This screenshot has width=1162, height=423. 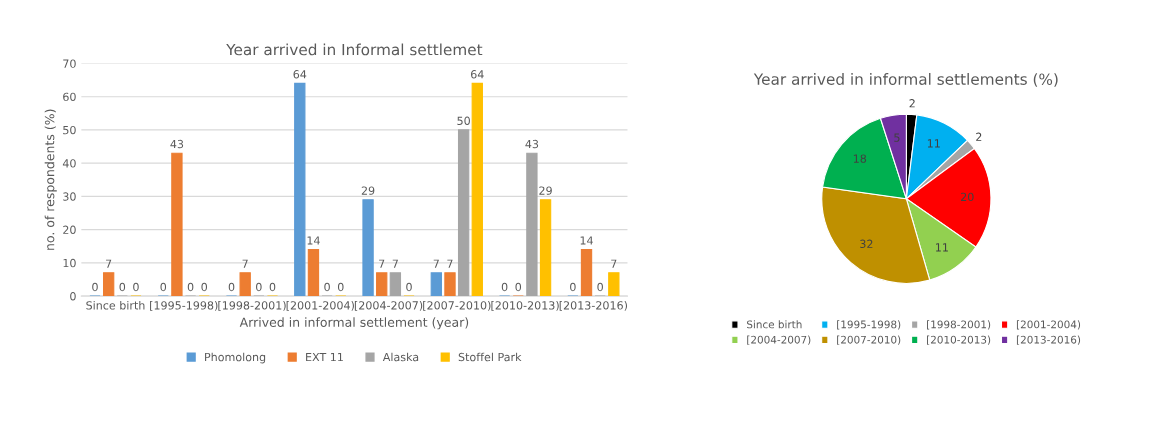 I want to click on legend-label: [2010-2013), so click(x=959, y=340).